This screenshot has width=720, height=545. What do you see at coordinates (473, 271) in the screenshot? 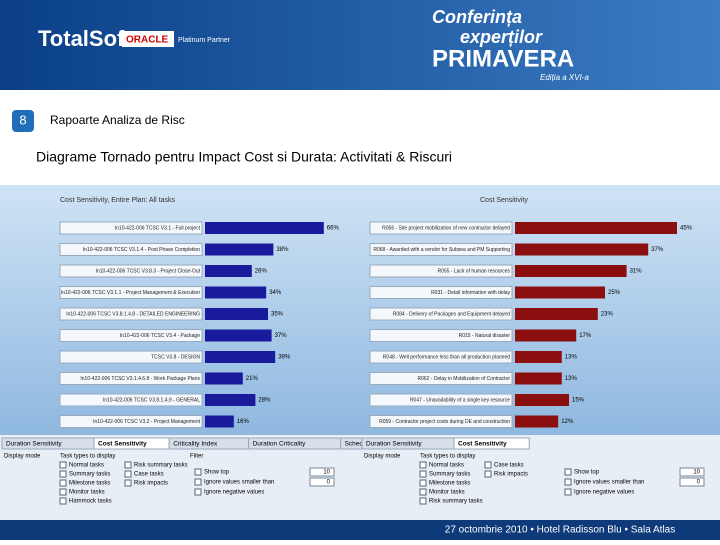
I see `task-label: R055 - Lack of human resources` at bounding box center [473, 271].